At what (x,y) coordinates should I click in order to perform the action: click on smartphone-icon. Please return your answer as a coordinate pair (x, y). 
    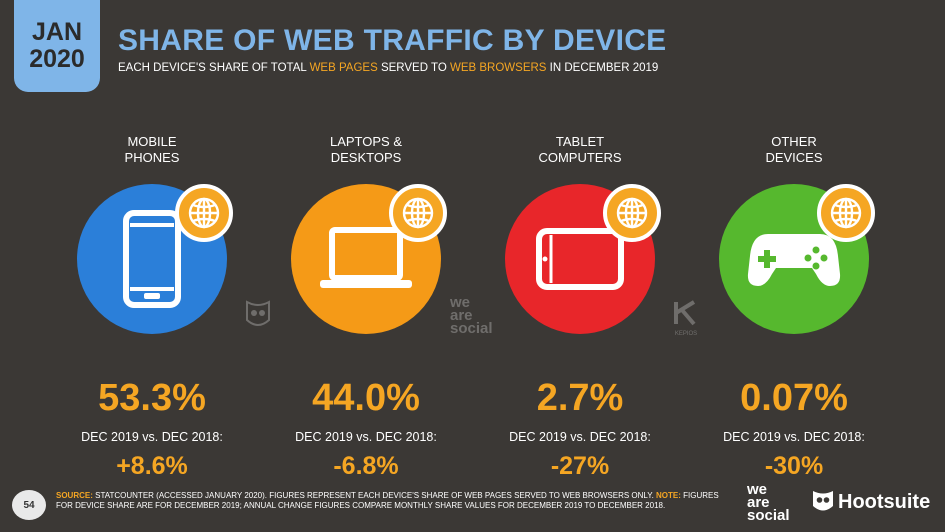
    Looking at the image, I should click on (152, 259).